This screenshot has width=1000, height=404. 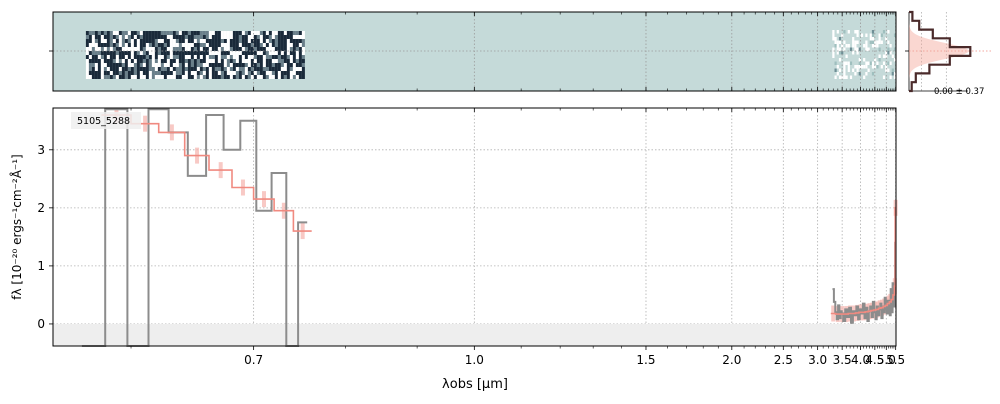 I want to click on x-tick-label: 3.5, so click(x=842, y=360).